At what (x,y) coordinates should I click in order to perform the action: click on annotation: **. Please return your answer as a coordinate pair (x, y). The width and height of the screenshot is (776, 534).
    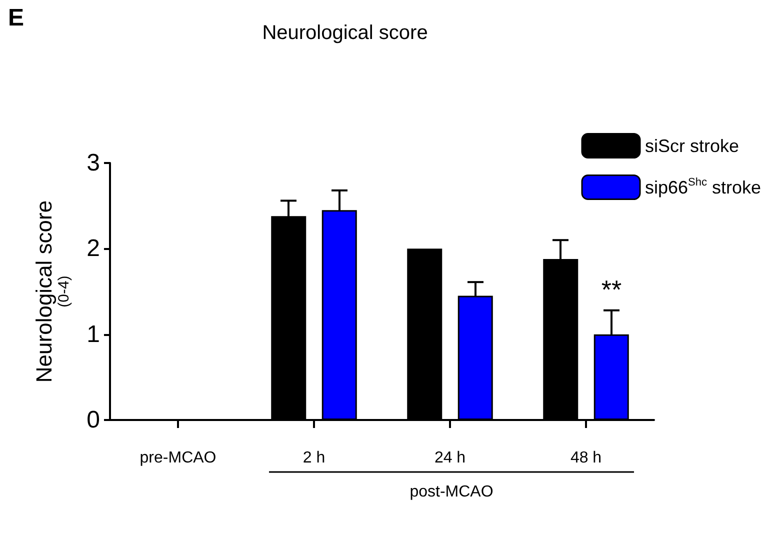
    Looking at the image, I should click on (611, 289).